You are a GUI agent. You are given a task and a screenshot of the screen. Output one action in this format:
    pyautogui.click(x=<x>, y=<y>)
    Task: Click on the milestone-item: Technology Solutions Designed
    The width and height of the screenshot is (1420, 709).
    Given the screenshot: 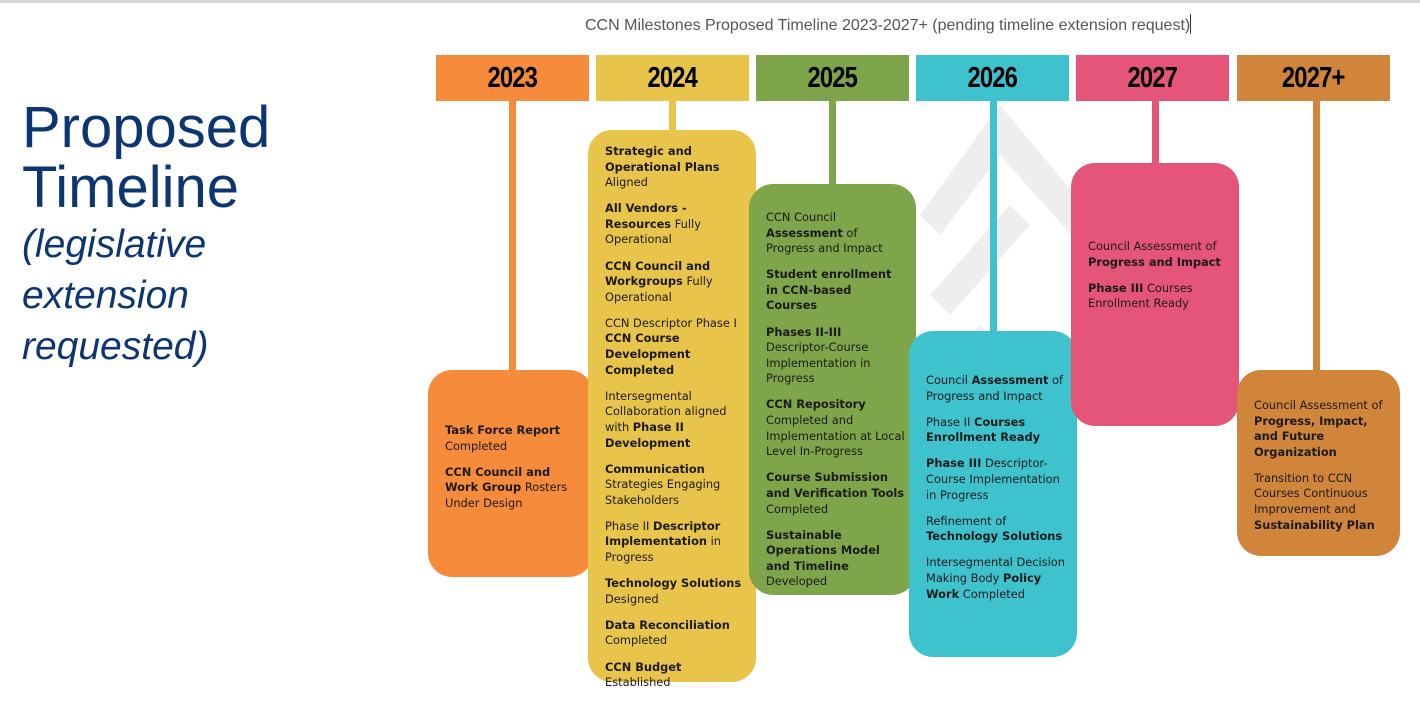 What is the action you would take?
    pyautogui.click(x=675, y=591)
    